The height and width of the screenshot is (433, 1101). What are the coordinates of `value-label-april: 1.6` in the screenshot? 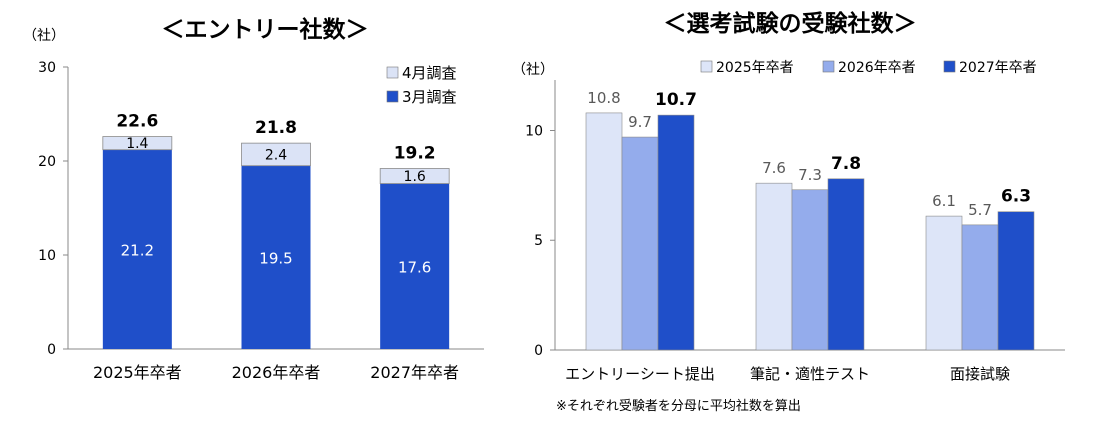 It's located at (415, 177).